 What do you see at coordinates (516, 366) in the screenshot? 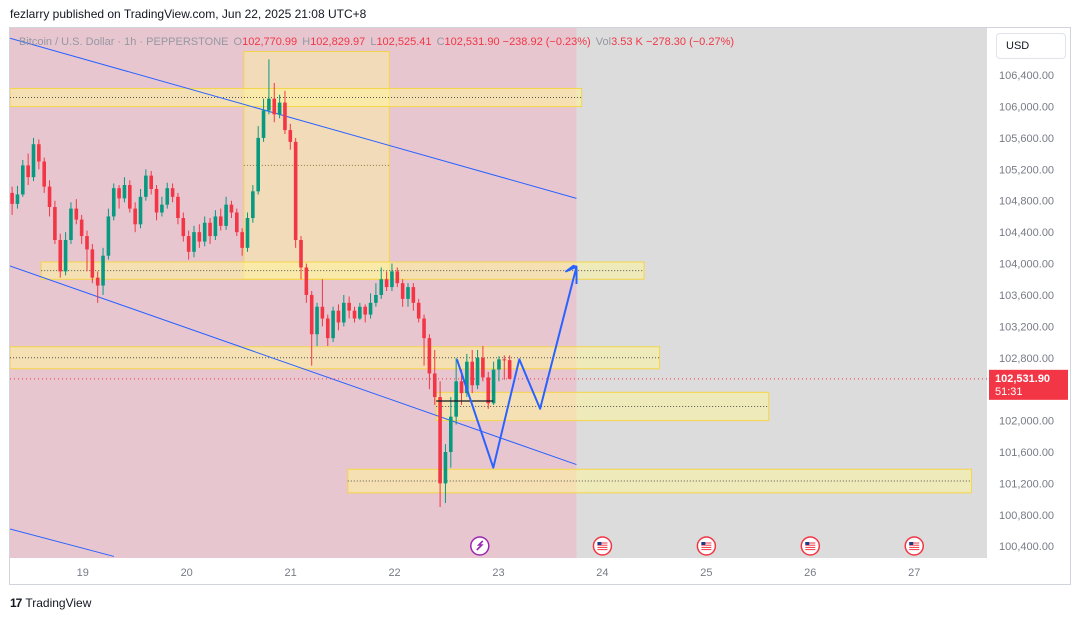
I see `projection-path` at bounding box center [516, 366].